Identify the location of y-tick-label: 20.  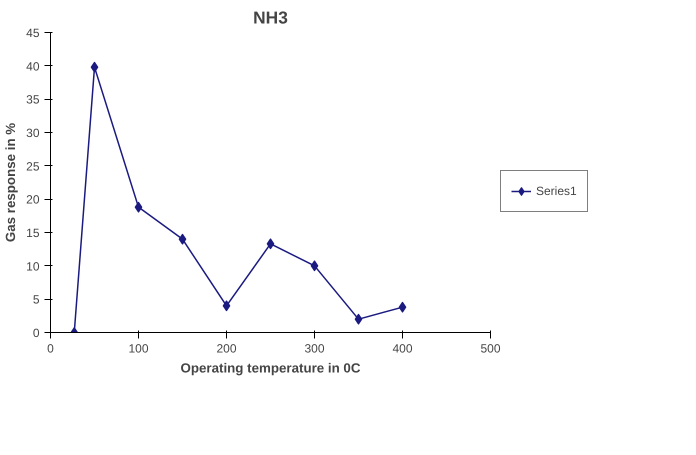
(33, 199).